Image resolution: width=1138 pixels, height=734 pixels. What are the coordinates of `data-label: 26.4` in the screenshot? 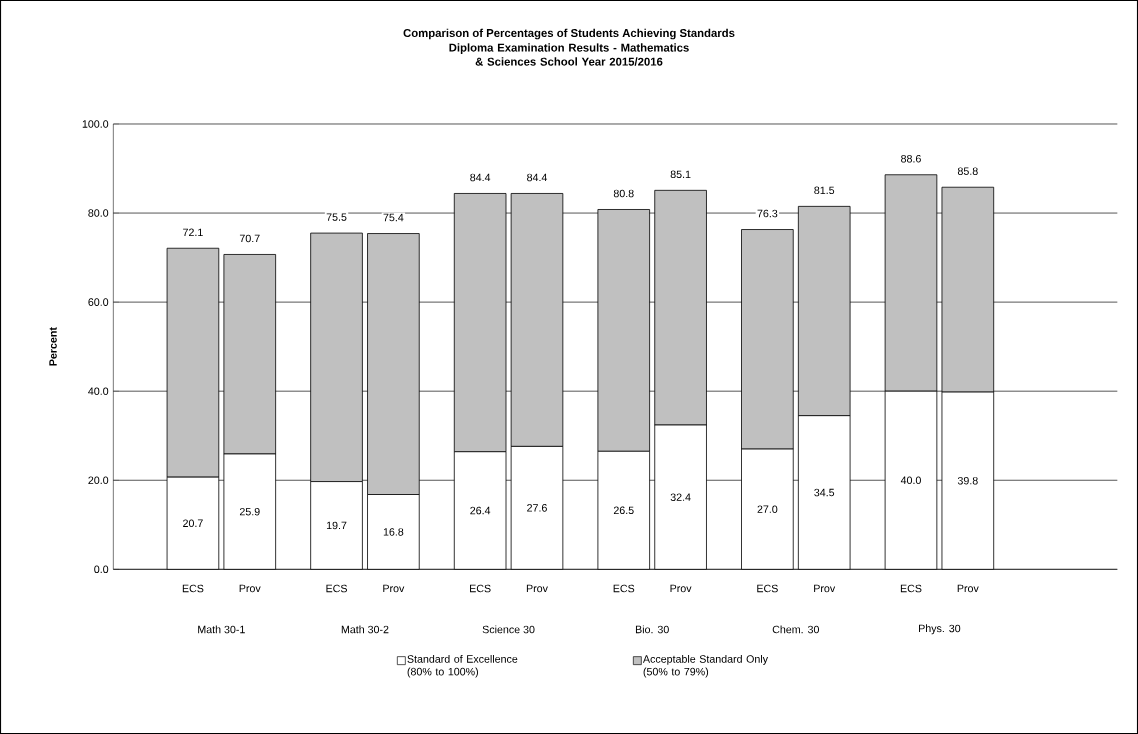 It's located at (480, 510).